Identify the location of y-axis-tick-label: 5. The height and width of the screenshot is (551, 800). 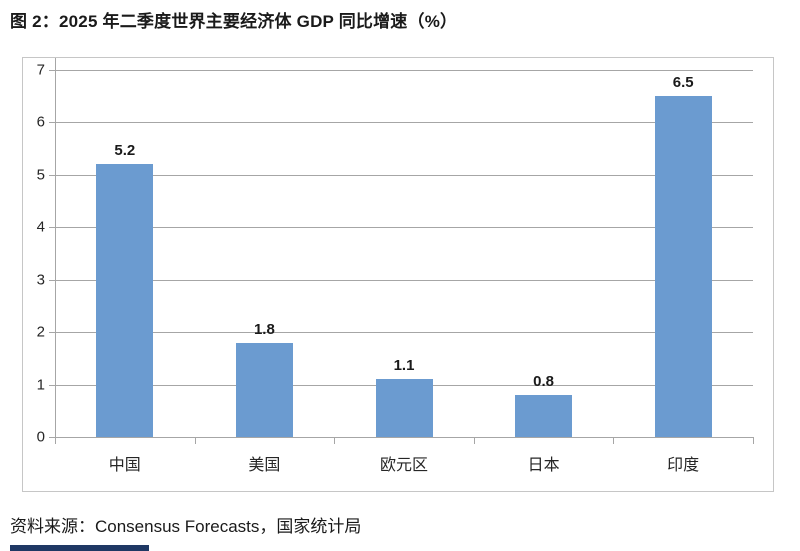
(40, 175).